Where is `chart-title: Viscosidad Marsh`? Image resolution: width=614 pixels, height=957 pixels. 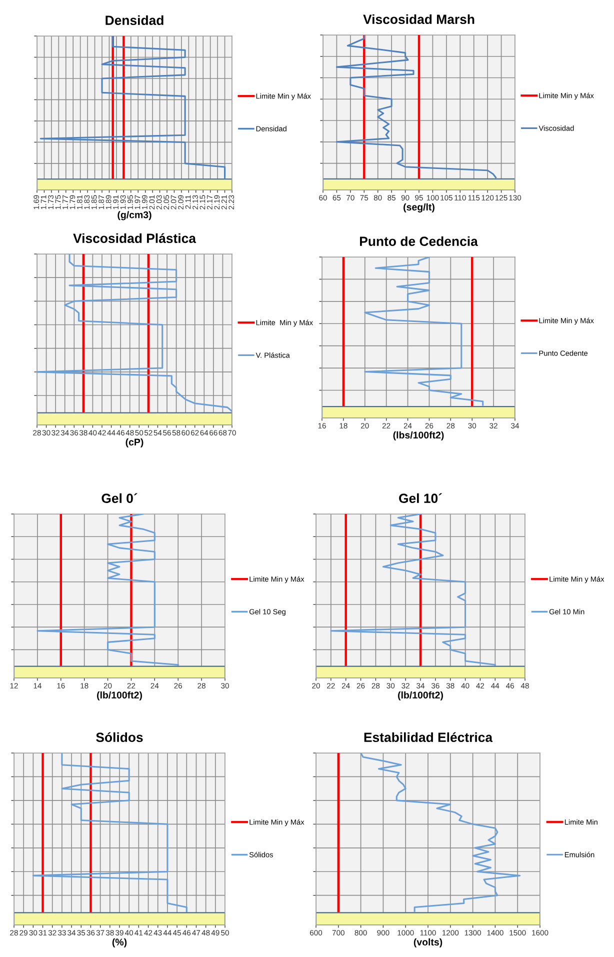
chart-title: Viscosidad Marsh is located at coordinates (418, 19).